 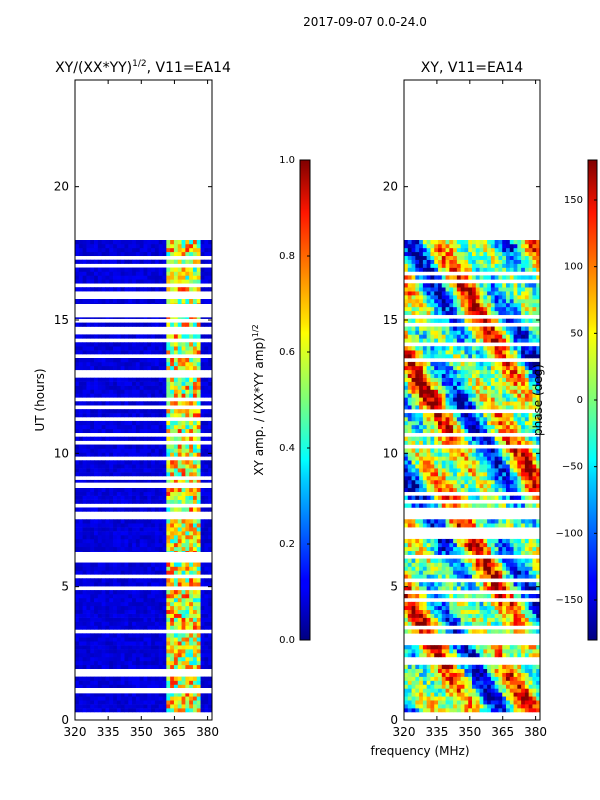 I want to click on y-tick-label: 0, so click(x=65, y=720).